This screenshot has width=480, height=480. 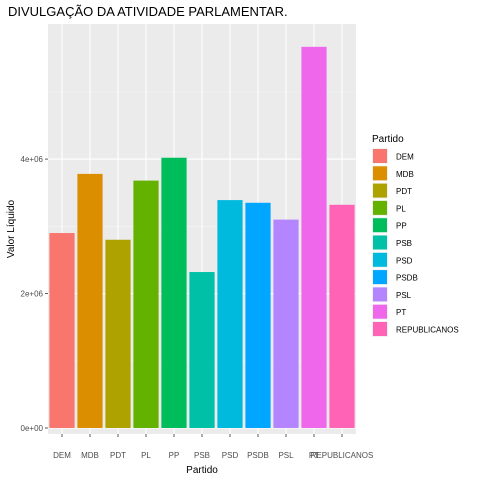 I want to click on legend-key-republicanos, so click(x=380, y=329).